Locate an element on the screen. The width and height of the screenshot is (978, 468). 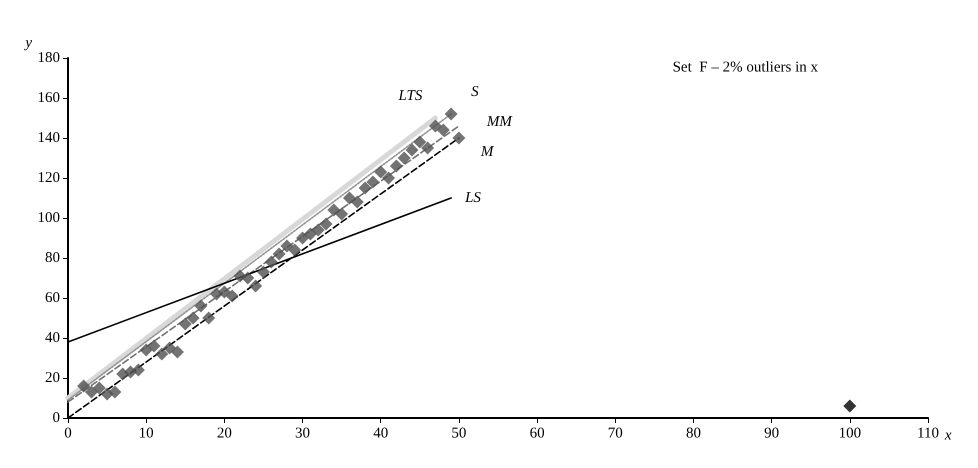
x-tick-label: 40 is located at coordinates (380, 434).